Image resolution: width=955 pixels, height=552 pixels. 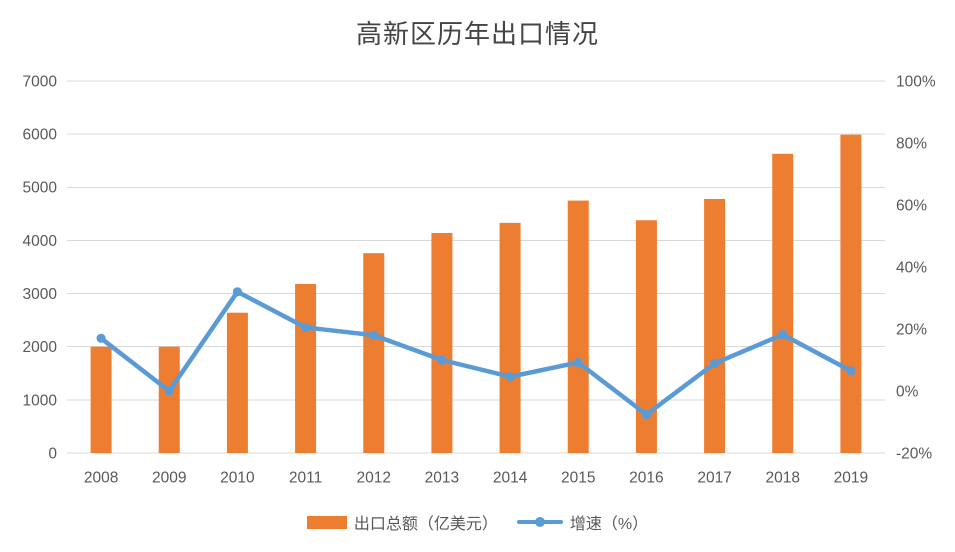 I want to click on x-axis-tick-label: 2015, so click(x=578, y=477).